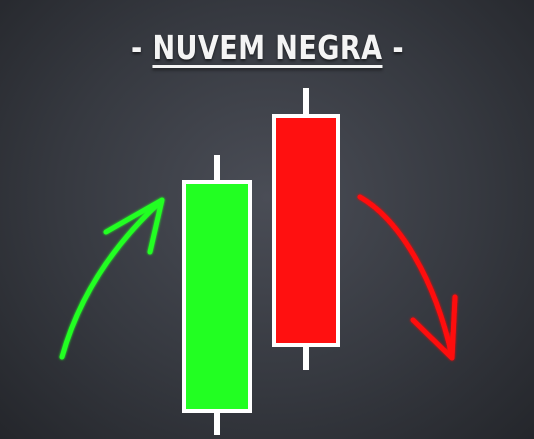 The width and height of the screenshot is (534, 439). I want to click on bullish-candle, so click(217, 295).